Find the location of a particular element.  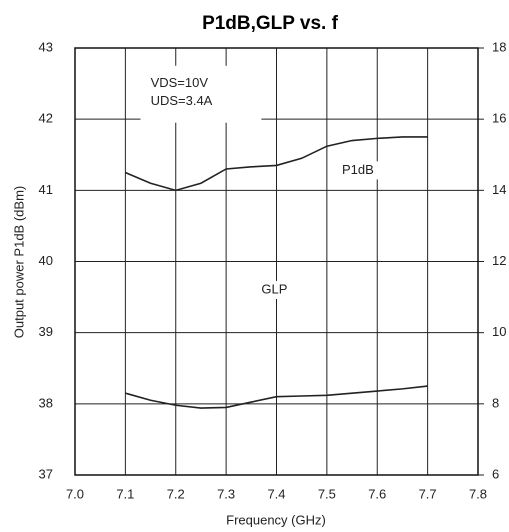

y2-tick-label: 10 is located at coordinates (499, 331).